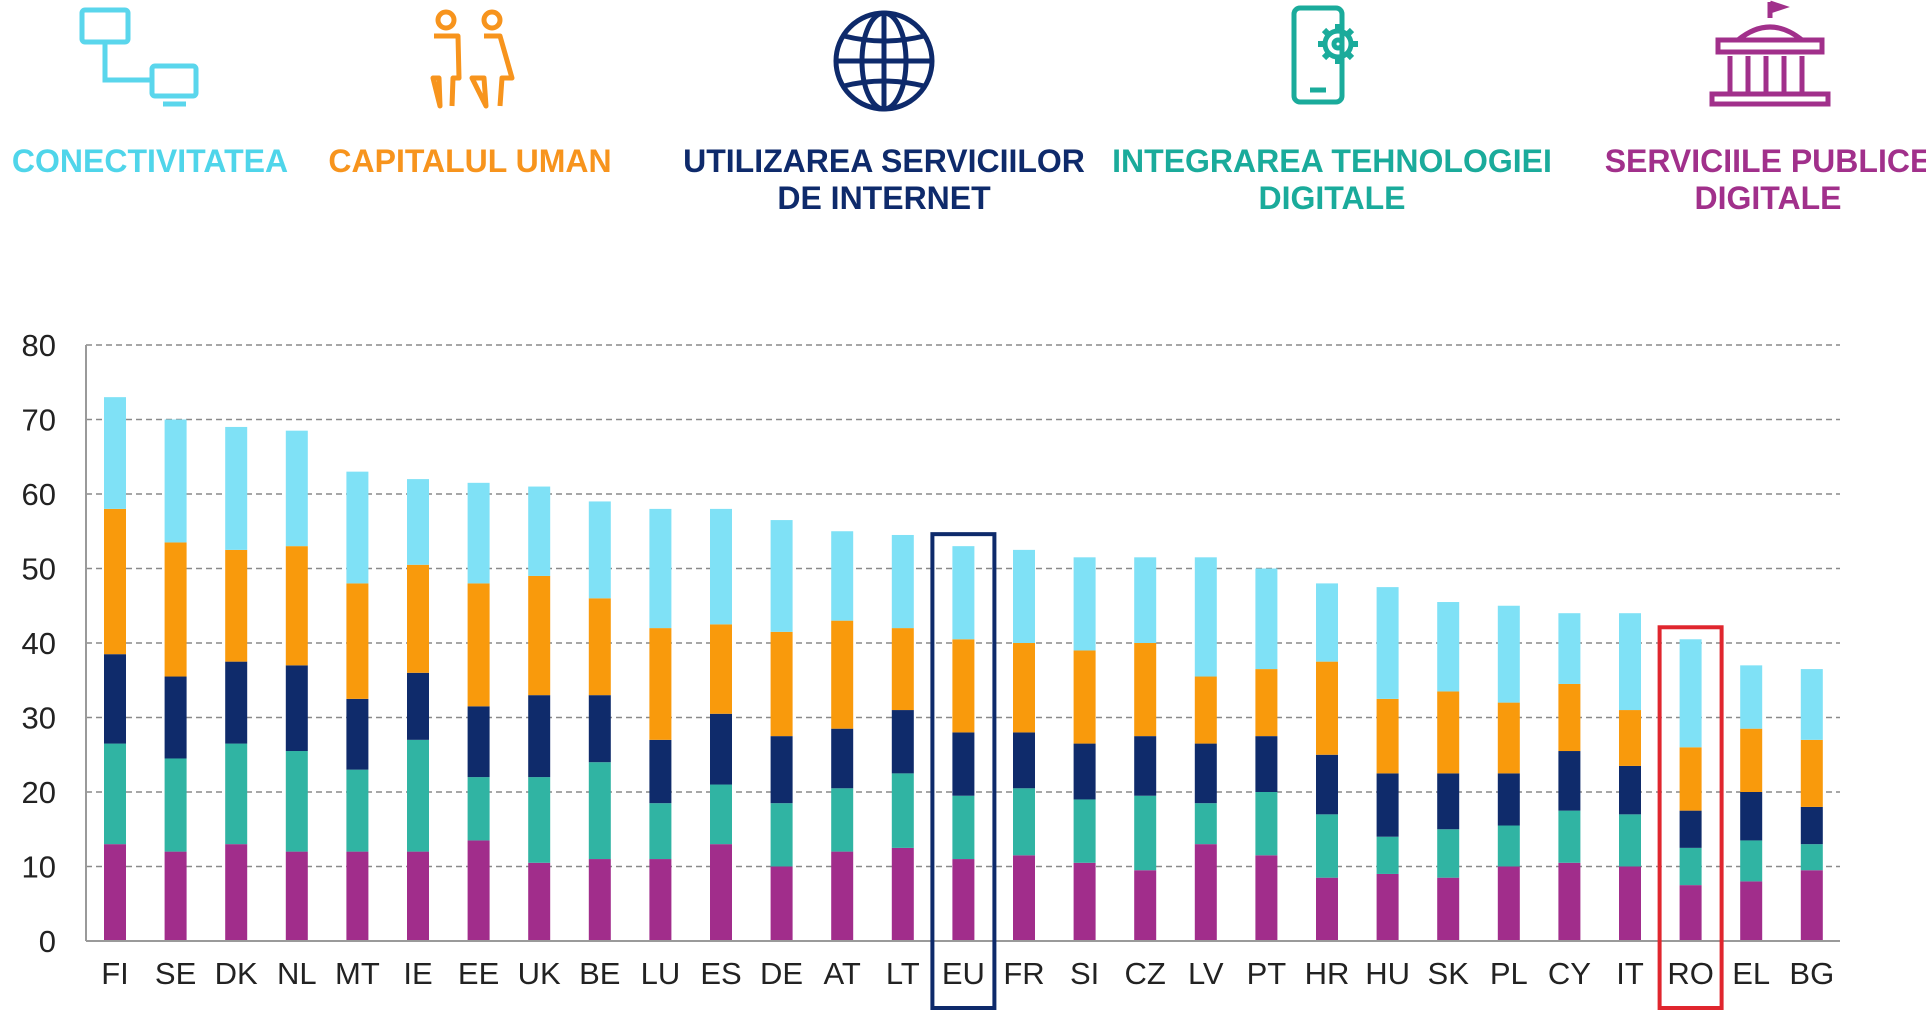 Image resolution: width=1926 pixels, height=1026 pixels. What do you see at coordinates (539, 973) in the screenshot?
I see `x-tick-label: UK` at bounding box center [539, 973].